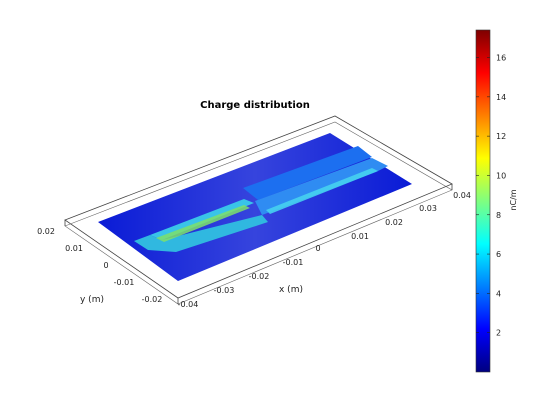  I want to click on x-tick-label: 0.01, so click(360, 236).